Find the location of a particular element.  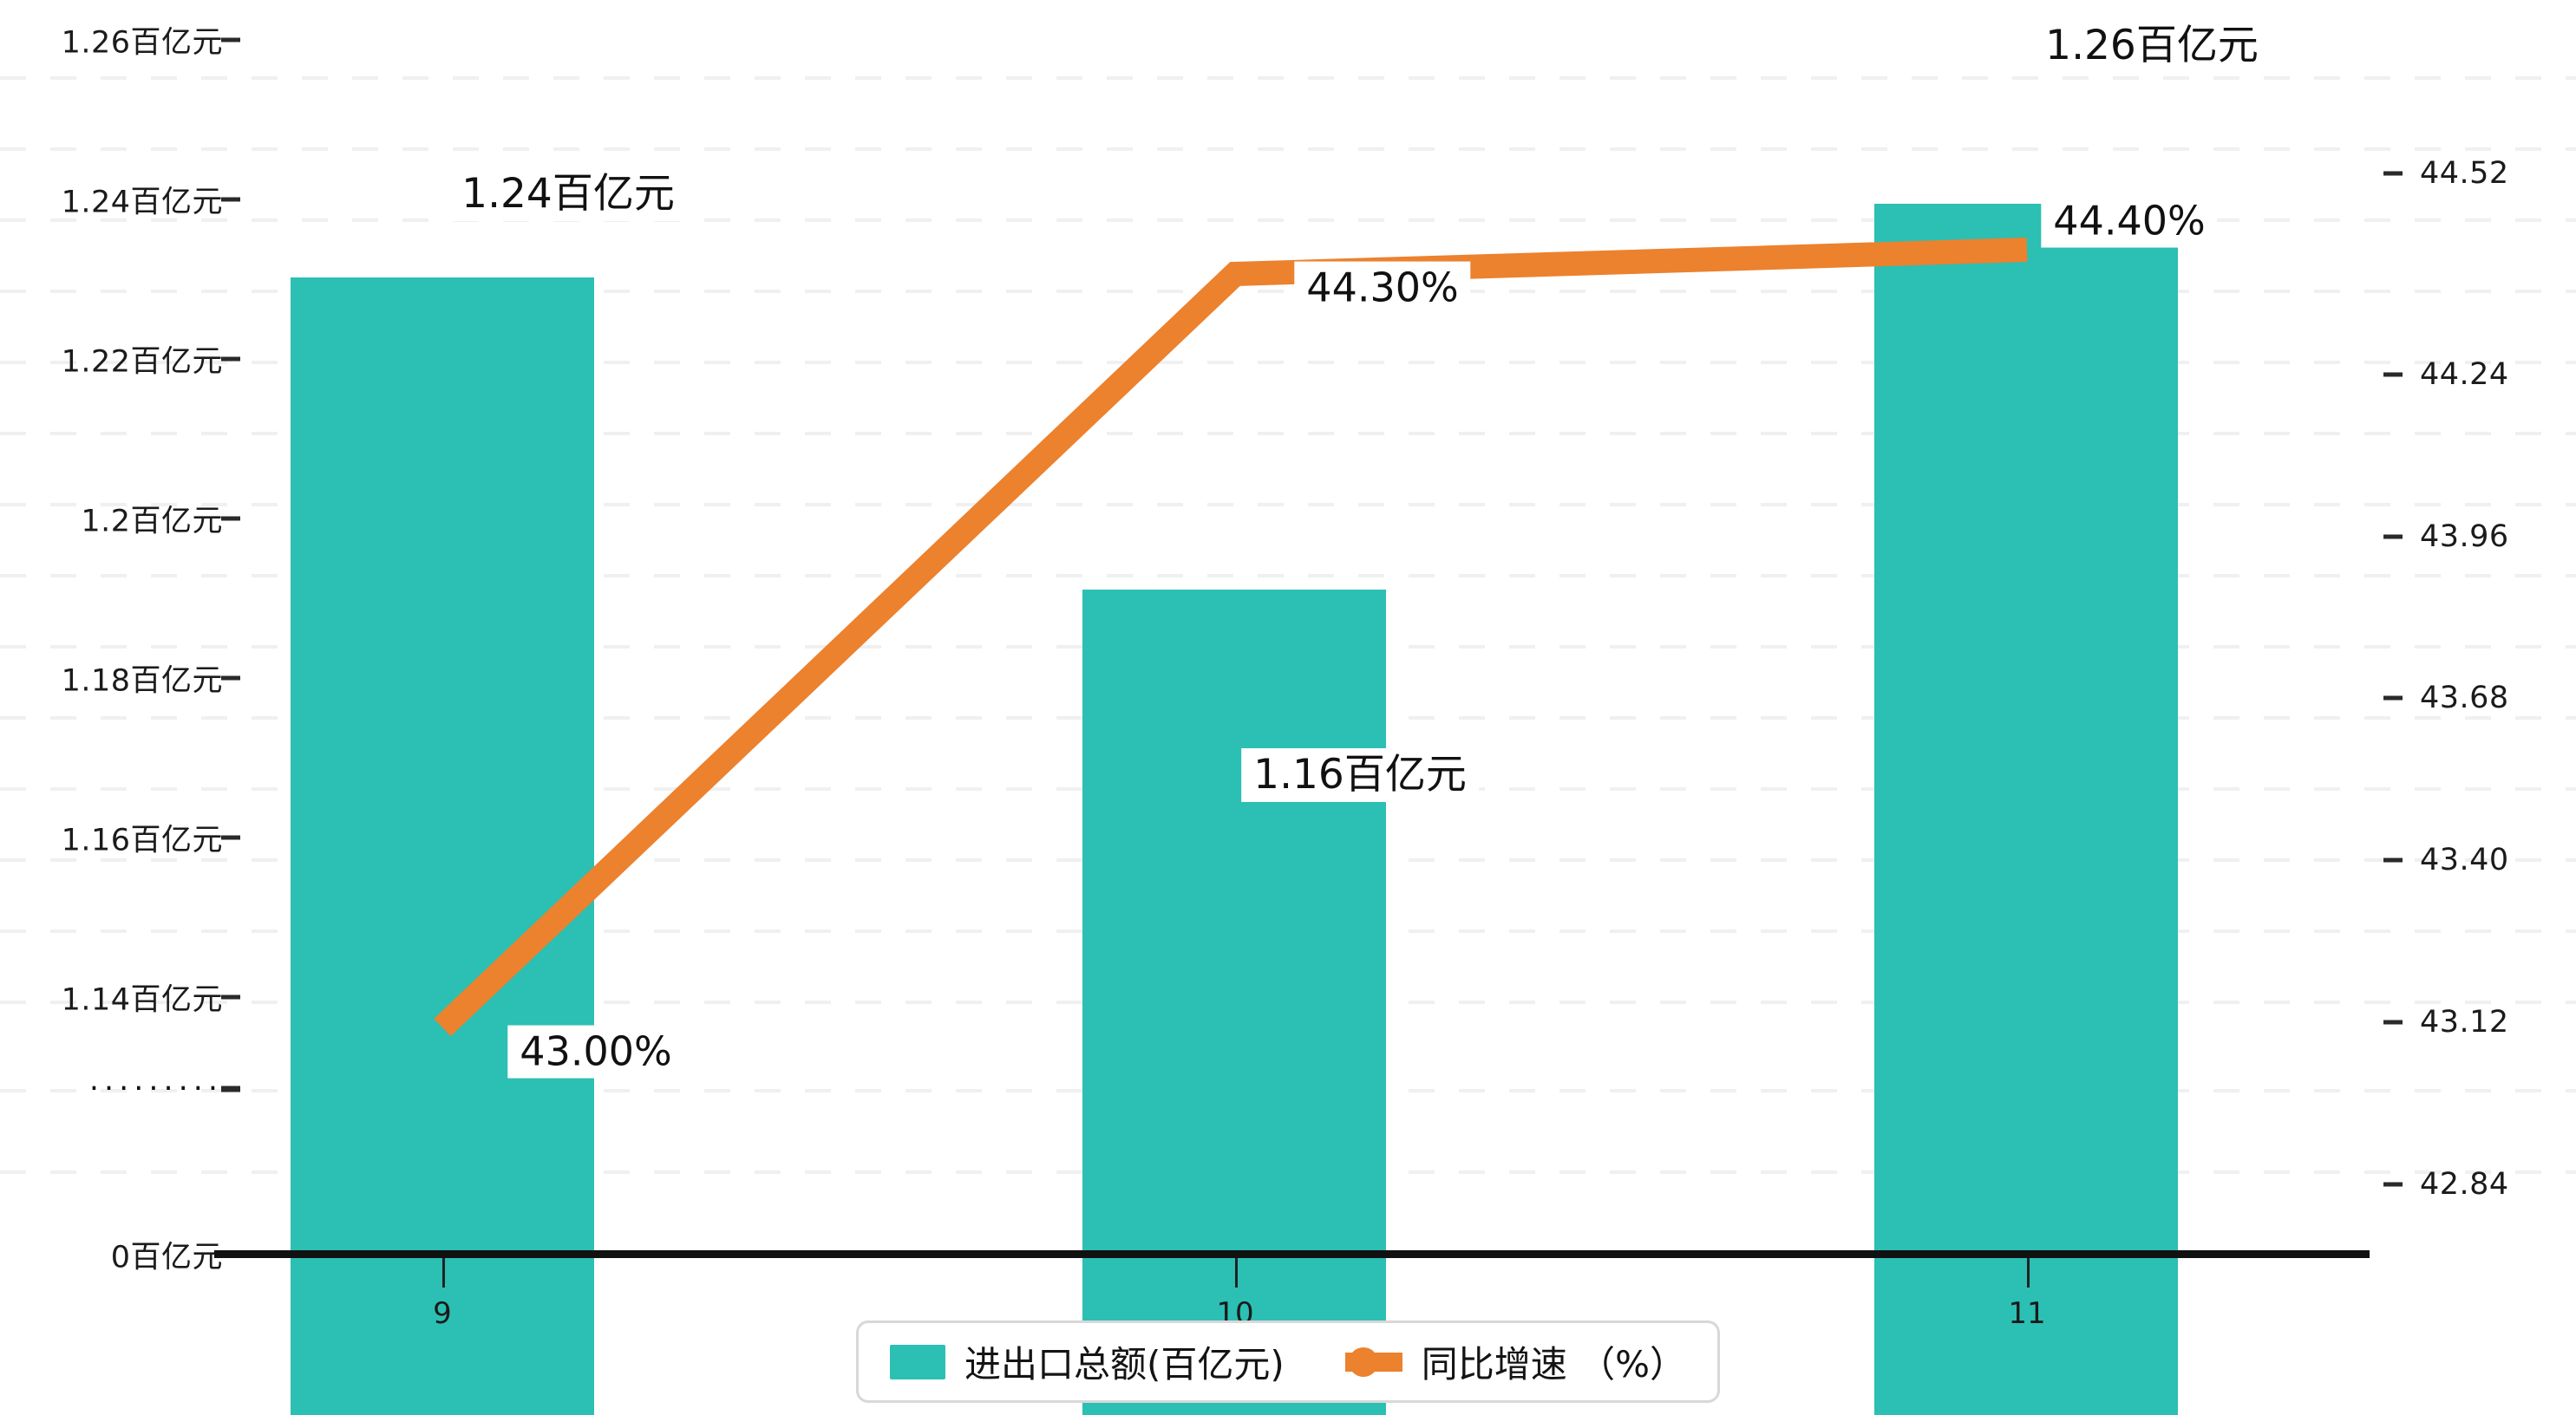

line-swatch-dot-icon is located at coordinates (1363, 1362).